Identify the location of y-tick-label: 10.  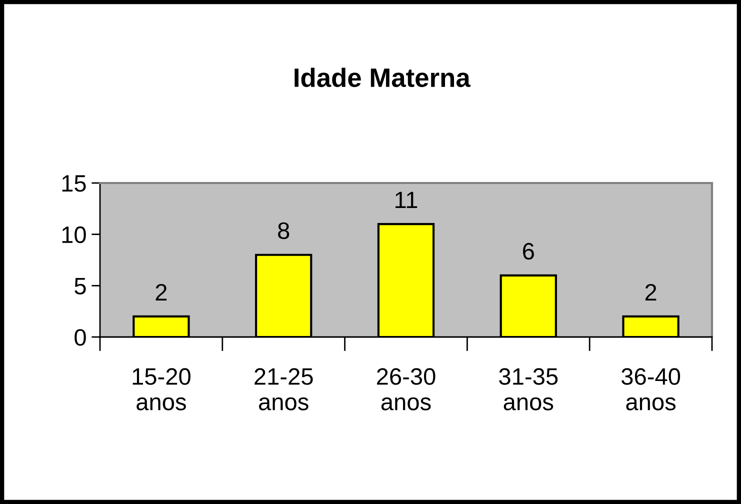
(74, 235).